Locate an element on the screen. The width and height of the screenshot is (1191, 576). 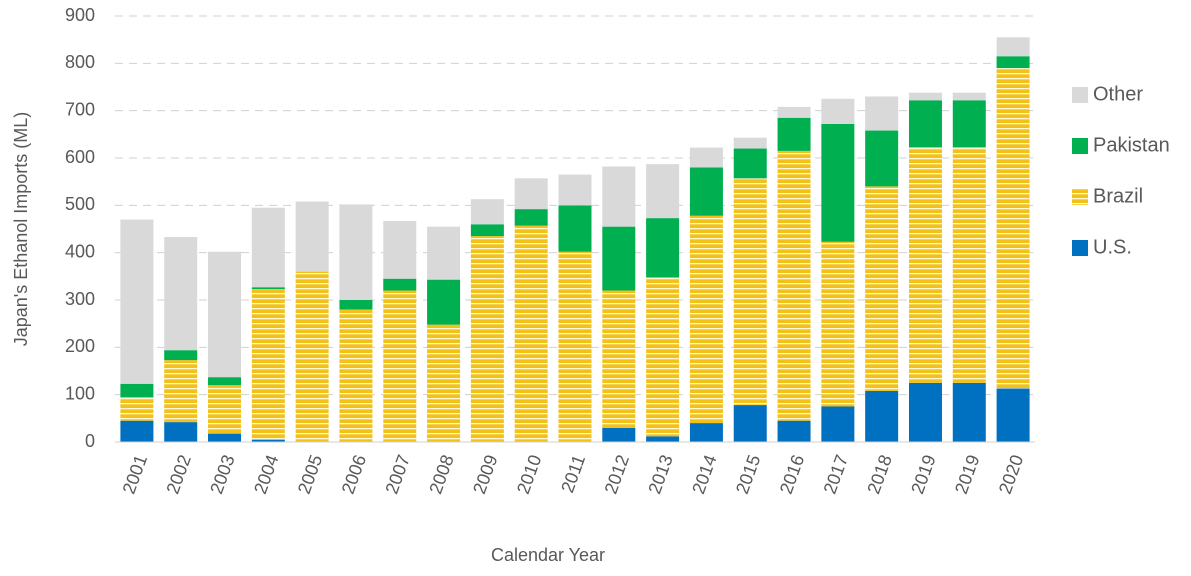
x-tick-label: 2012 is located at coordinates (617, 474).